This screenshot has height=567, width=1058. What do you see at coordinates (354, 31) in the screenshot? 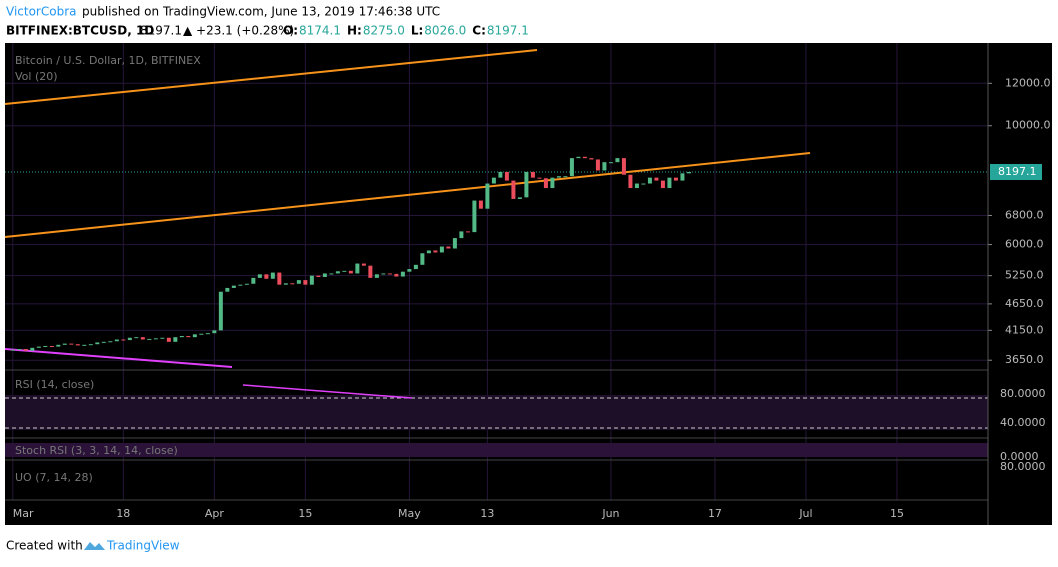
I see `ohlc-label: H:` at bounding box center [354, 31].